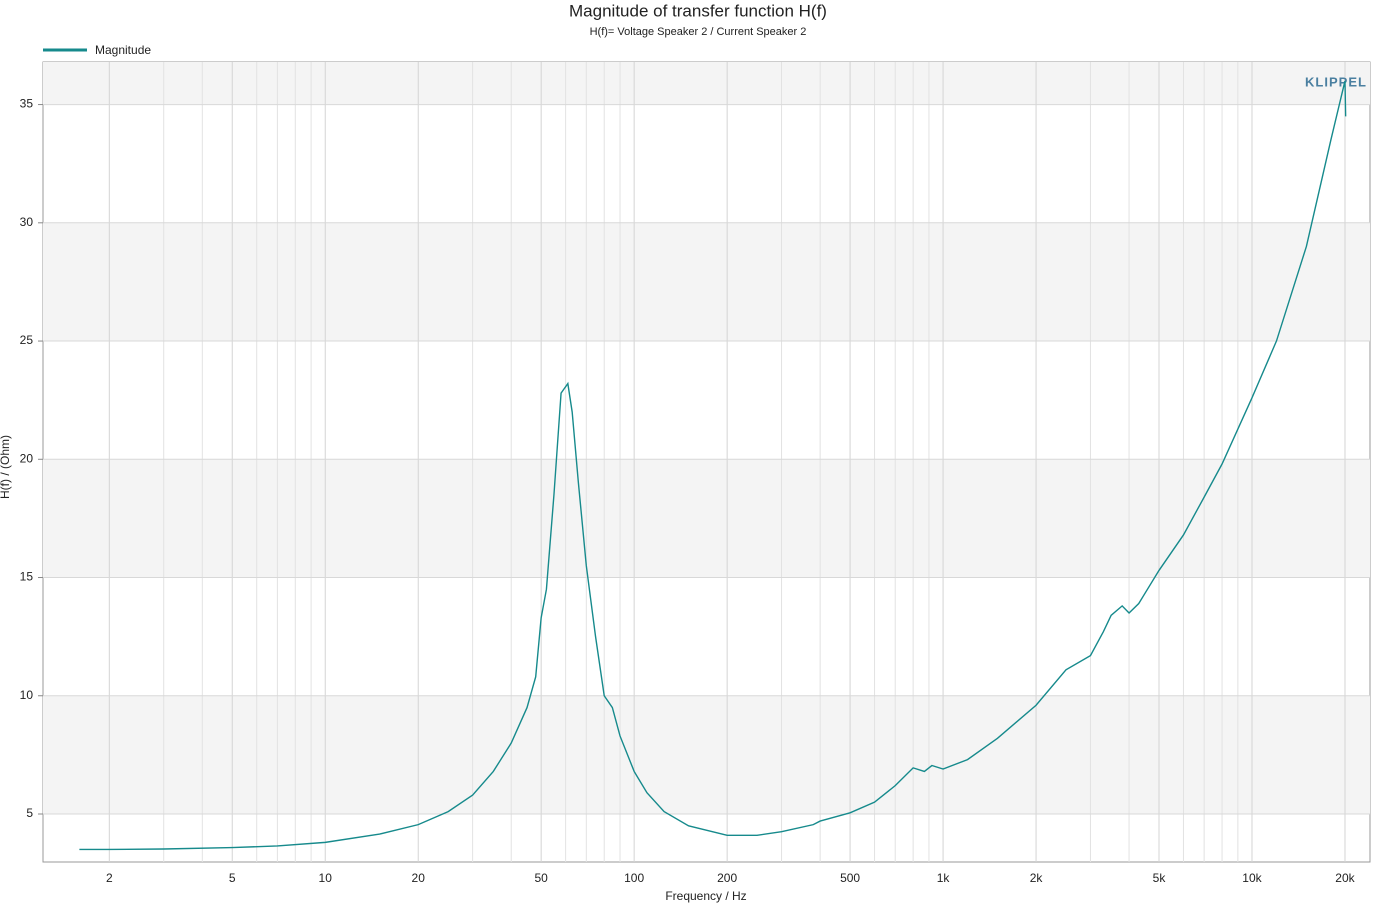  Describe the element at coordinates (27, 104) in the screenshot. I see `y-tick-label: 35` at that location.